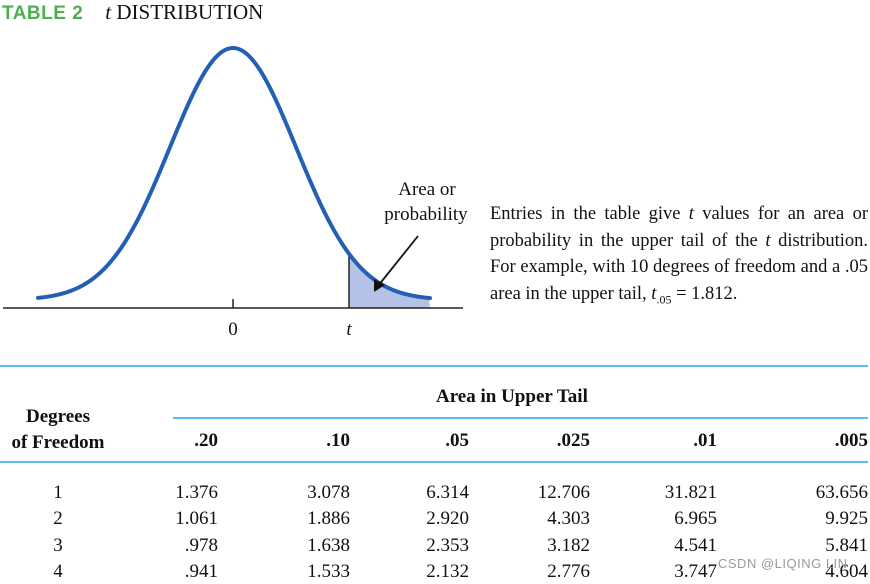 This screenshot has width=870, height=584. Describe the element at coordinates (328, 571) in the screenshot. I see `table-cell: 1.533` at that location.